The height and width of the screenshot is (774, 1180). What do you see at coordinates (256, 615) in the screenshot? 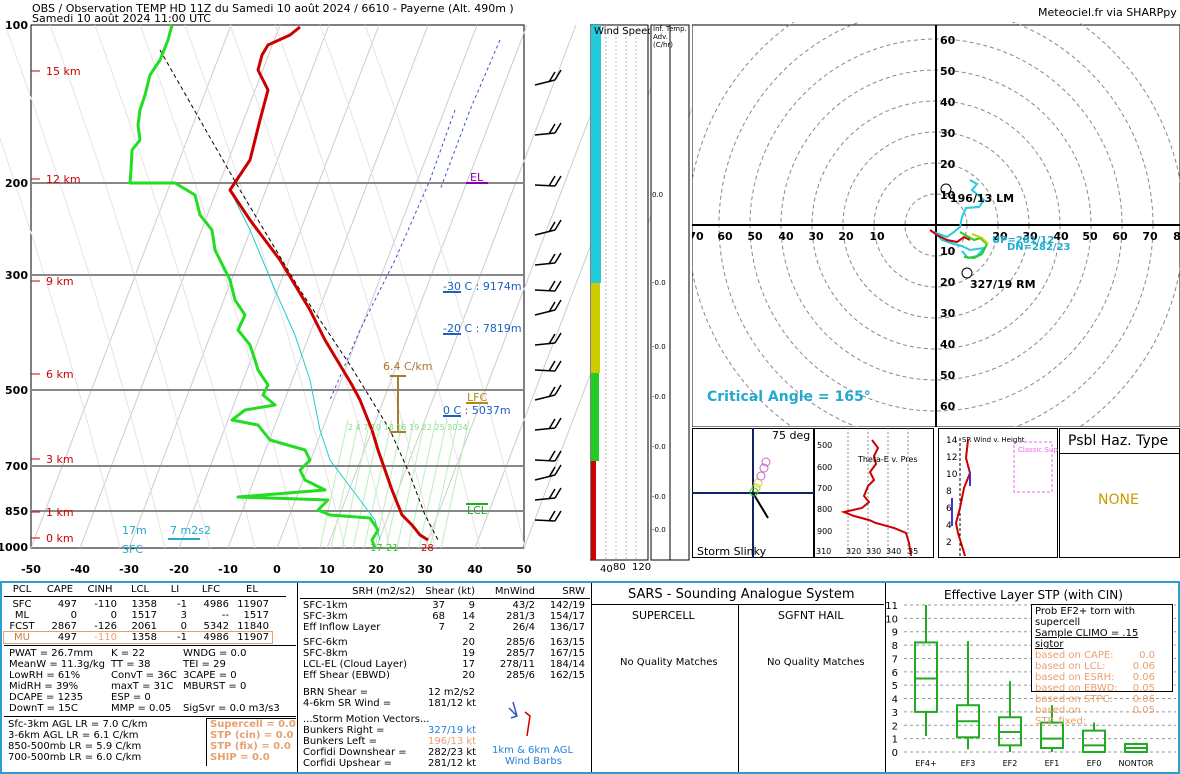
I see `parcel-cell: 1517` at bounding box center [256, 615].